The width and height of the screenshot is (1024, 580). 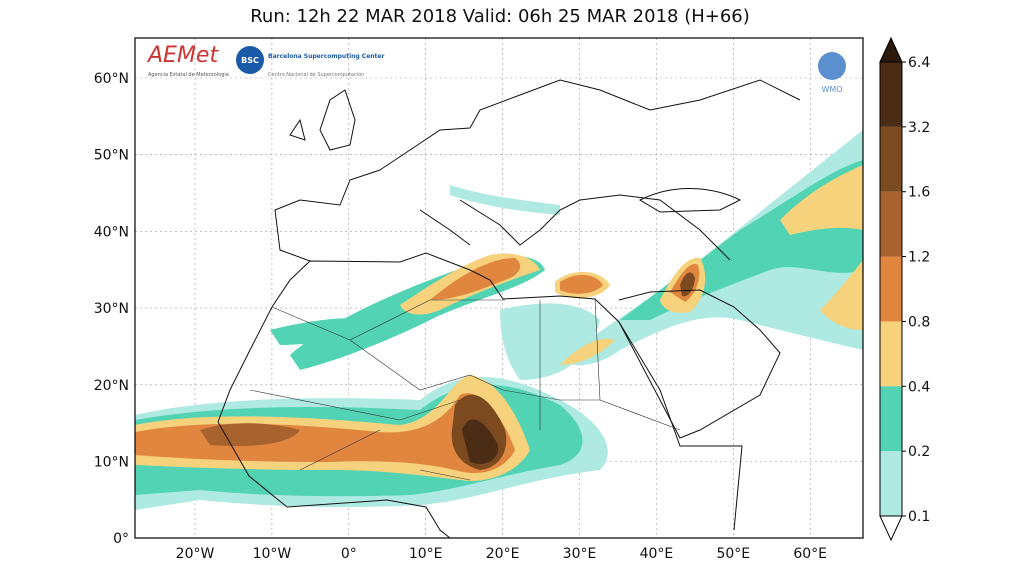 I want to click on lat-label: 40°N, so click(x=111, y=232).